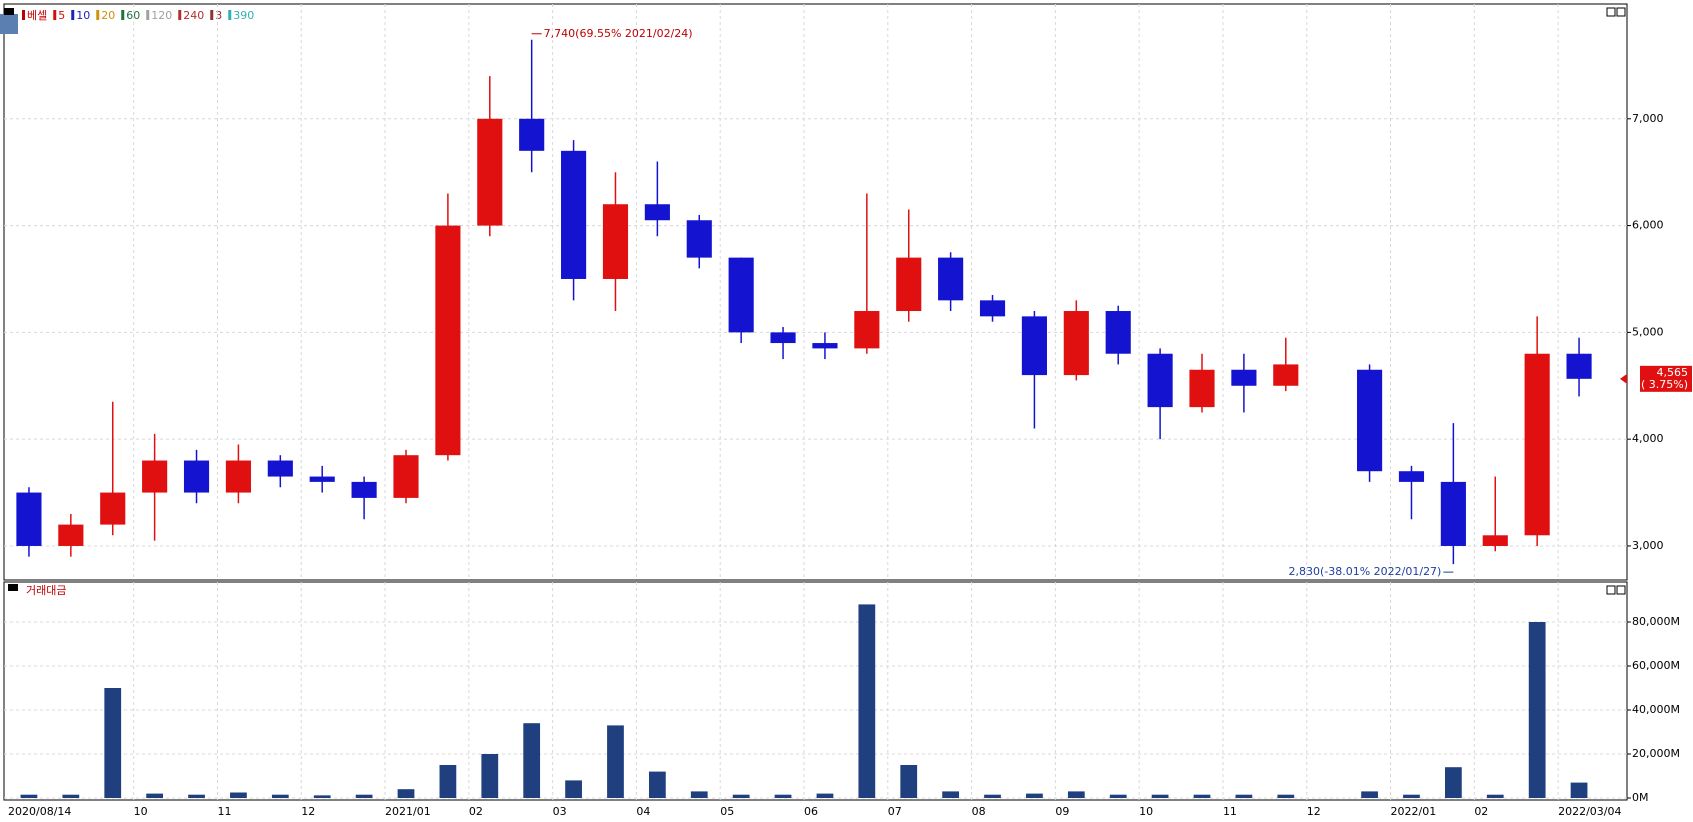  Describe the element at coordinates (243, 15) in the screenshot. I see `legend-label: 390` at that location.